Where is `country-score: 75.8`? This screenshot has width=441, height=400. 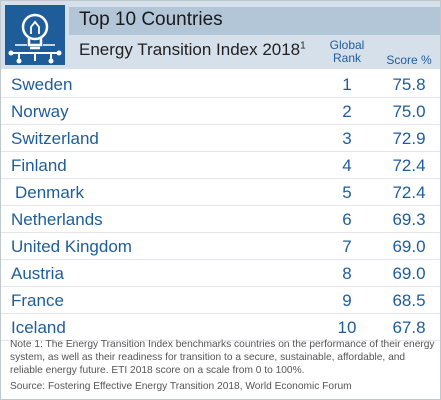 country-score: 75.8 is located at coordinates (409, 84).